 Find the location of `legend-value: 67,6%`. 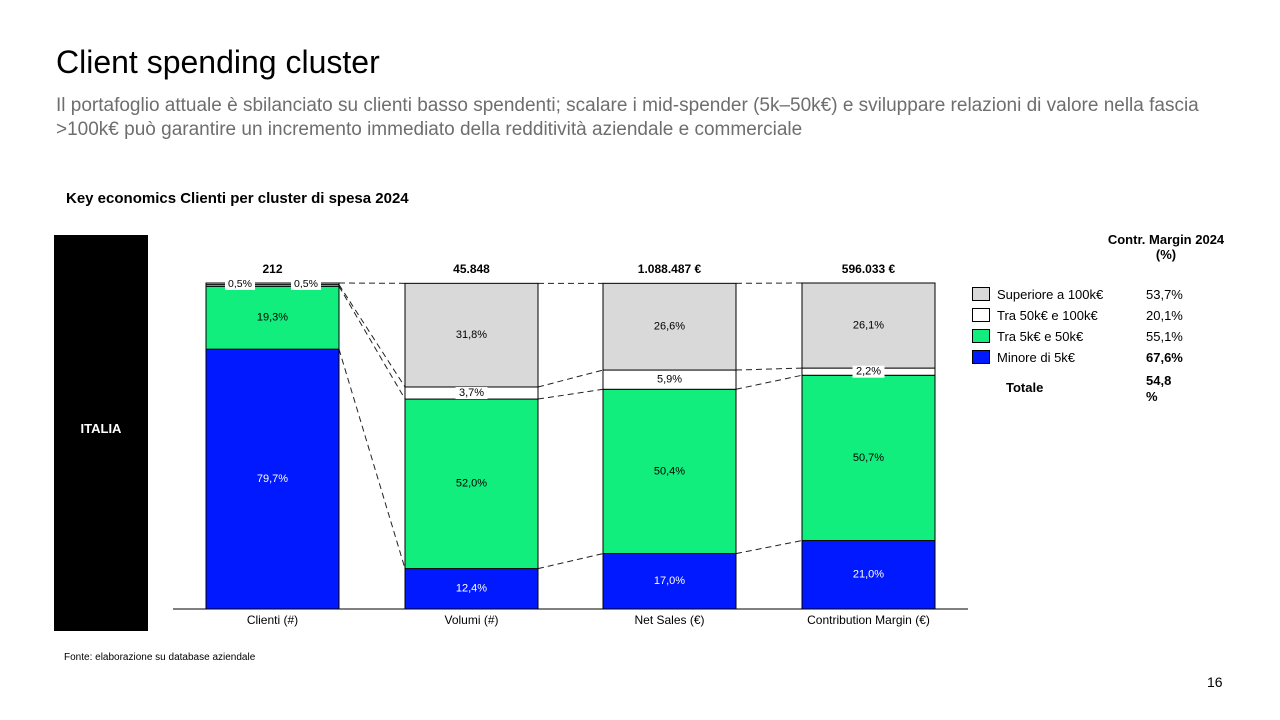

legend-value: 67,6% is located at coordinates (1164, 357).